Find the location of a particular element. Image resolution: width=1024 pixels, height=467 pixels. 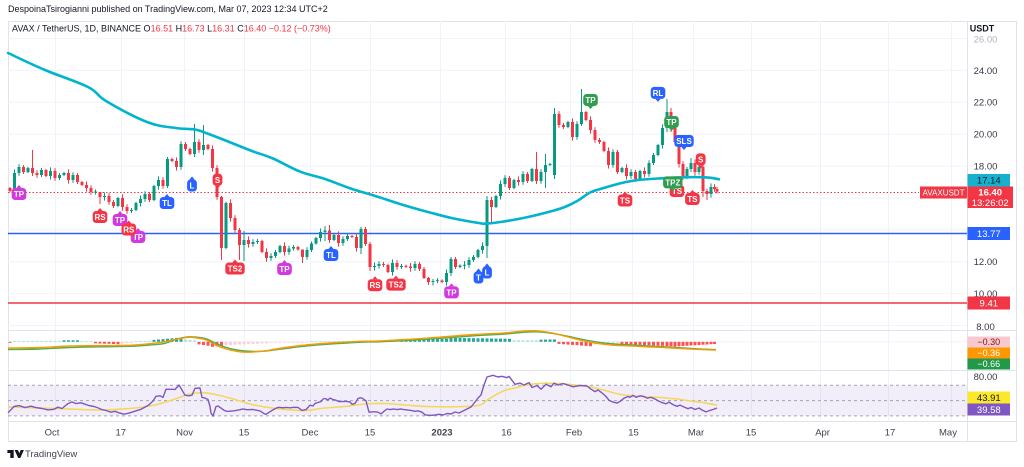

svg-text: 10.00 is located at coordinates (986, 294).